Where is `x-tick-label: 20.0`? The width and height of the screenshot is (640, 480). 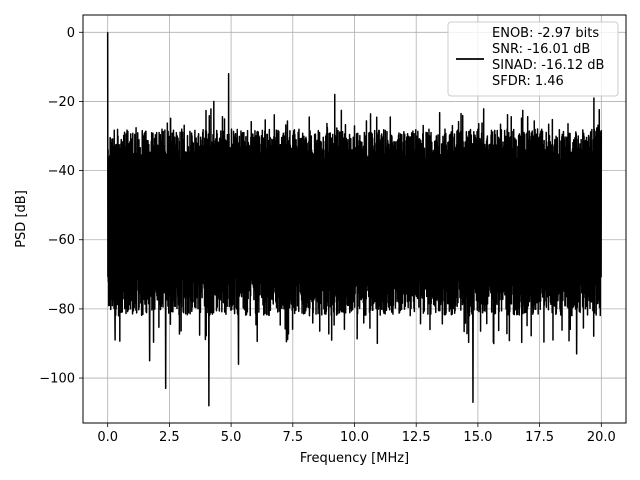 x-tick-label: 20.0 is located at coordinates (601, 437).